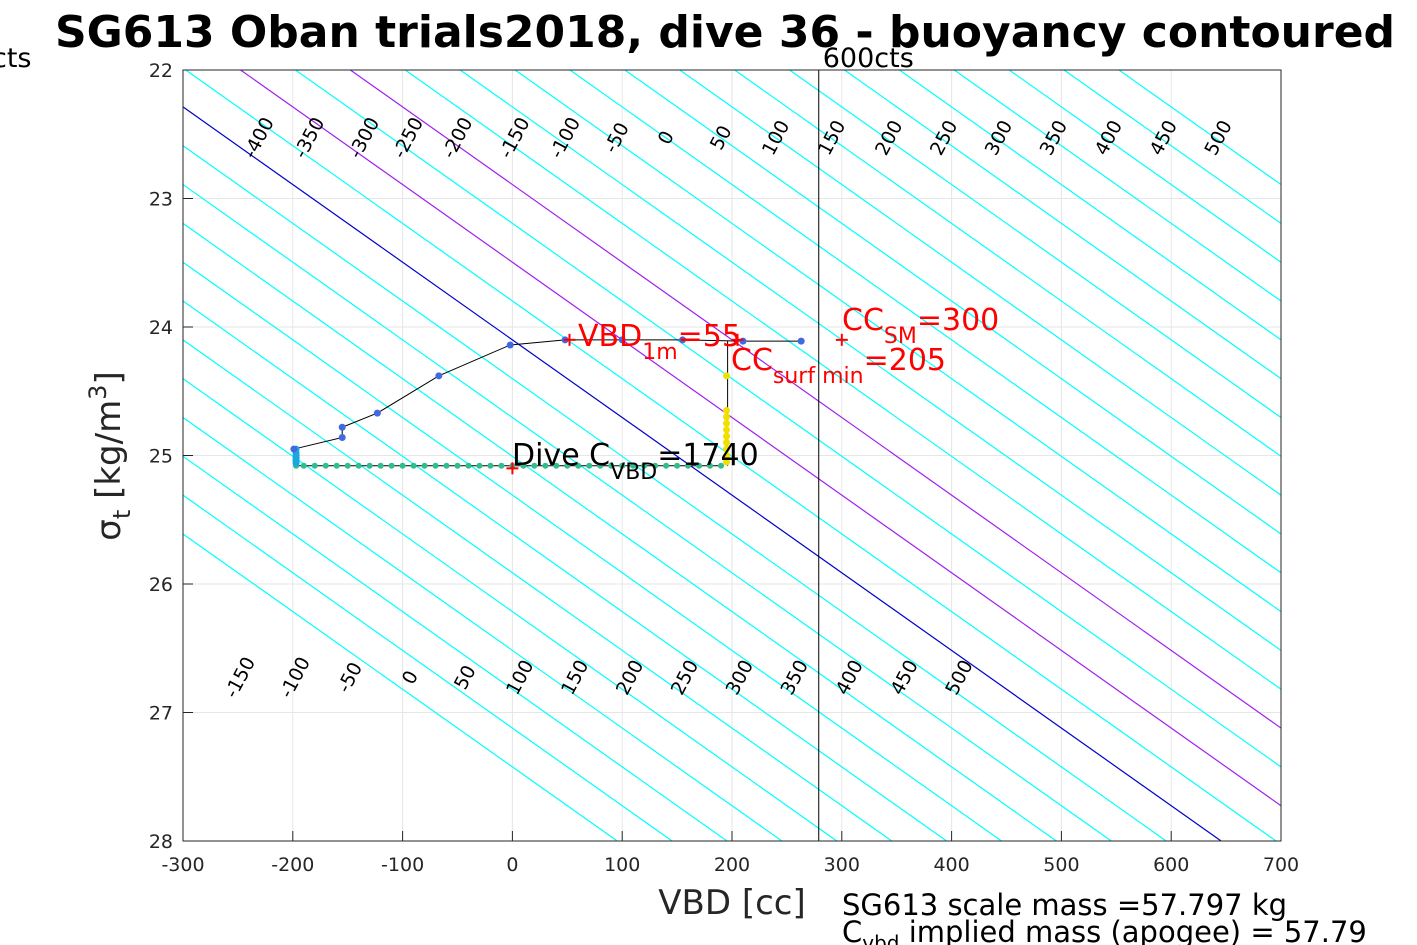 The image size is (1417, 945). What do you see at coordinates (707, 455) in the screenshot?
I see `dive-cvbd-value: =1740` at bounding box center [707, 455].